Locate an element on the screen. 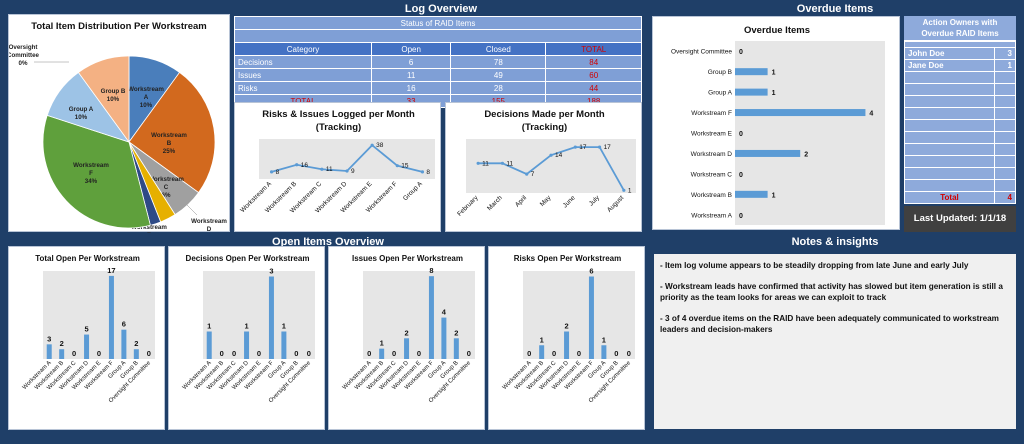 This screenshot has height=444, width=1024. action-owners-title-line2: Overdue RAID Items is located at coordinates (960, 33).